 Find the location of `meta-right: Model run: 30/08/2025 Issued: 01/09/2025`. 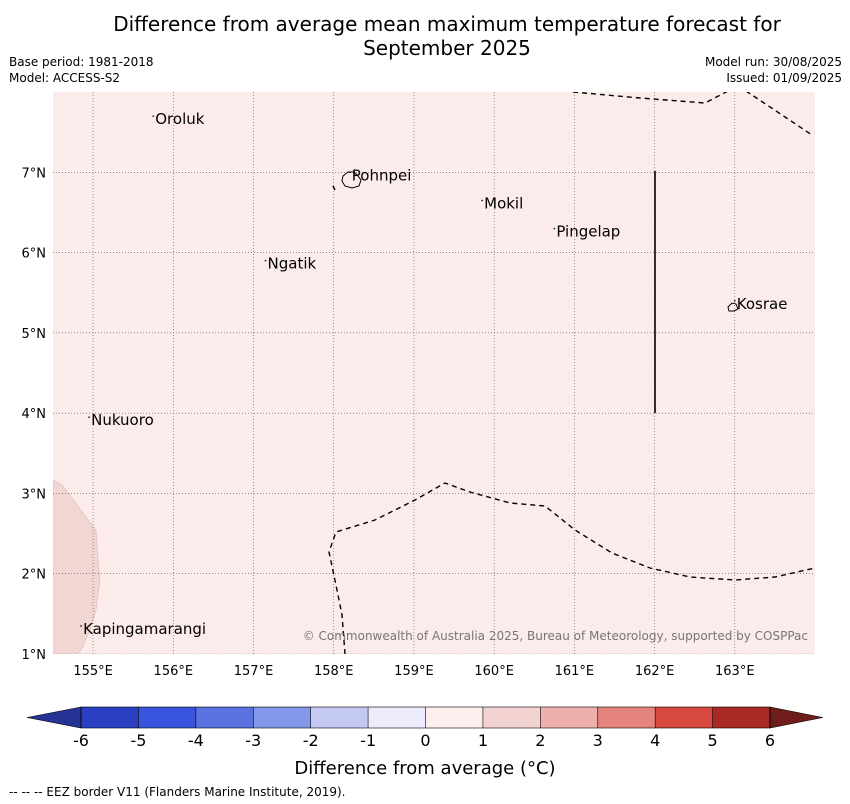

meta-right: Model run: 30/08/2025 Issued: 01/09/2025 is located at coordinates (773, 70).